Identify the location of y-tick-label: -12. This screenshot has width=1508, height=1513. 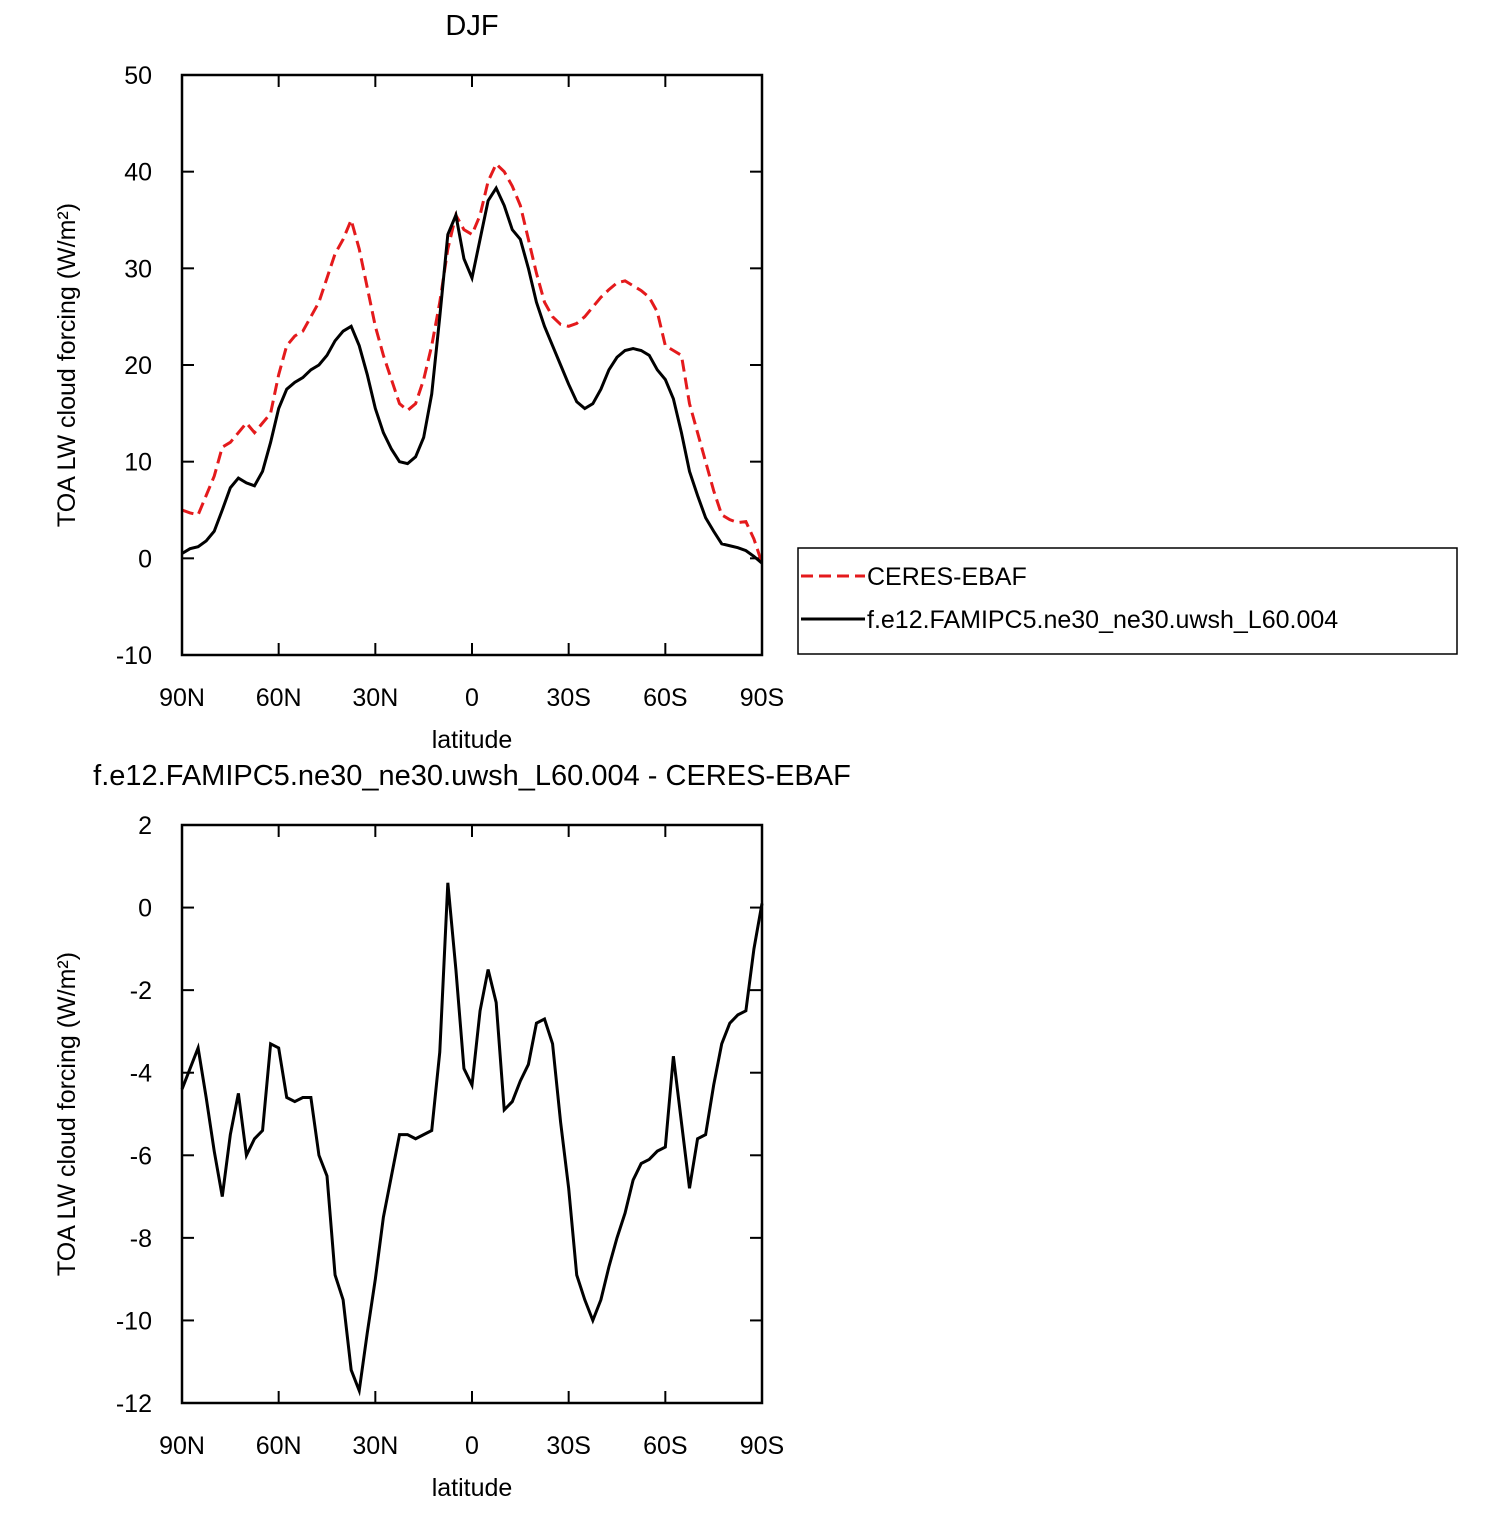
(134, 1404).